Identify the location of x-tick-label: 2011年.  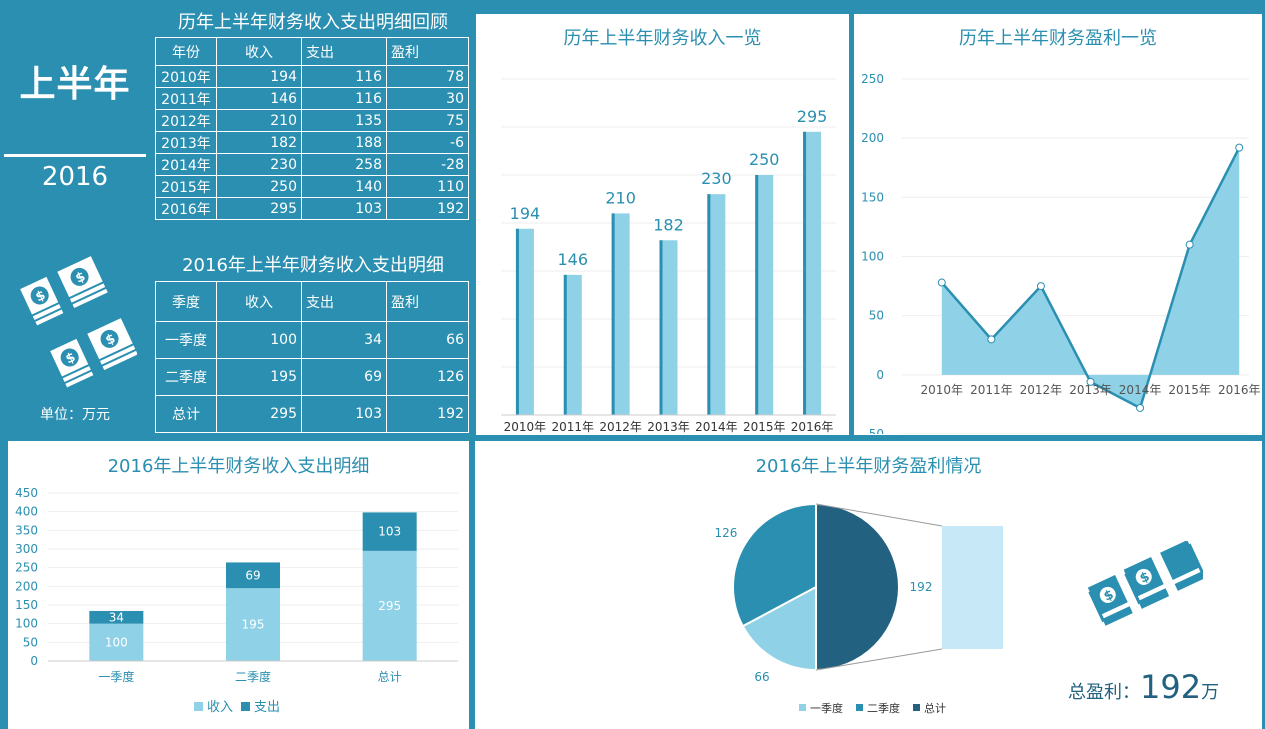
(991, 390).